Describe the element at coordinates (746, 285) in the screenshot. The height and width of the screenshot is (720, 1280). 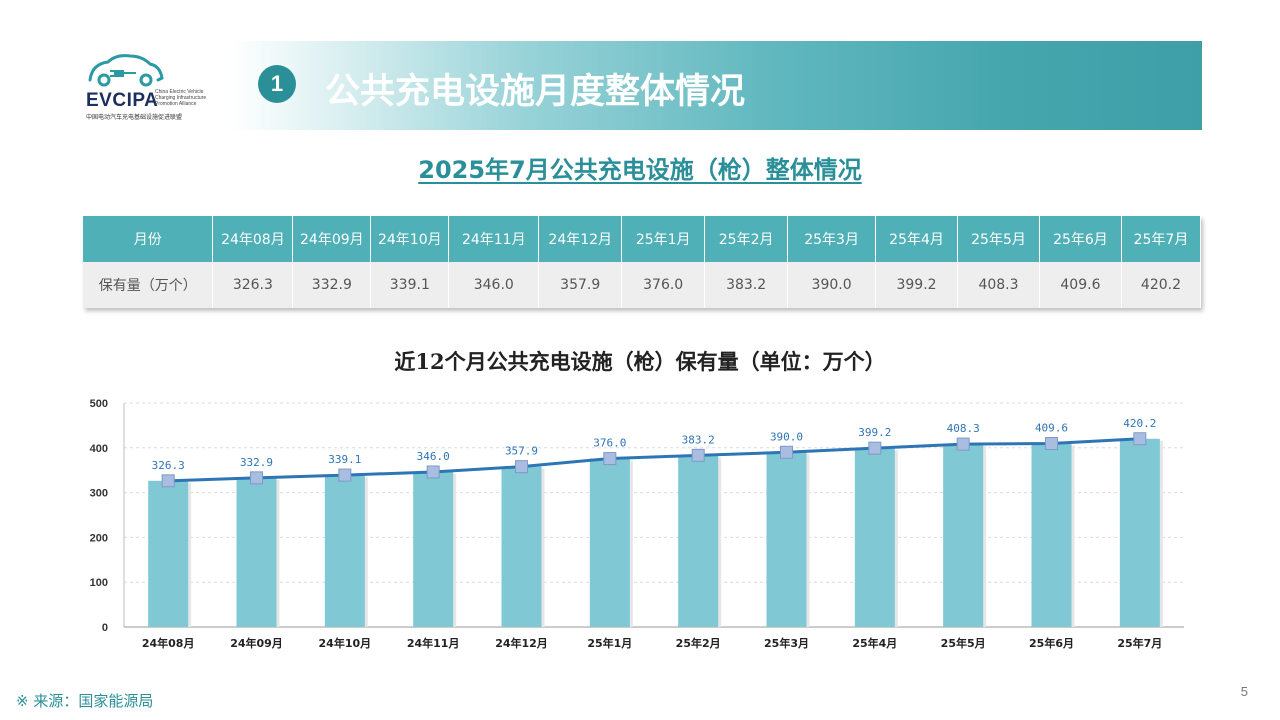
I see `table-value-cell: 383.2` at that location.